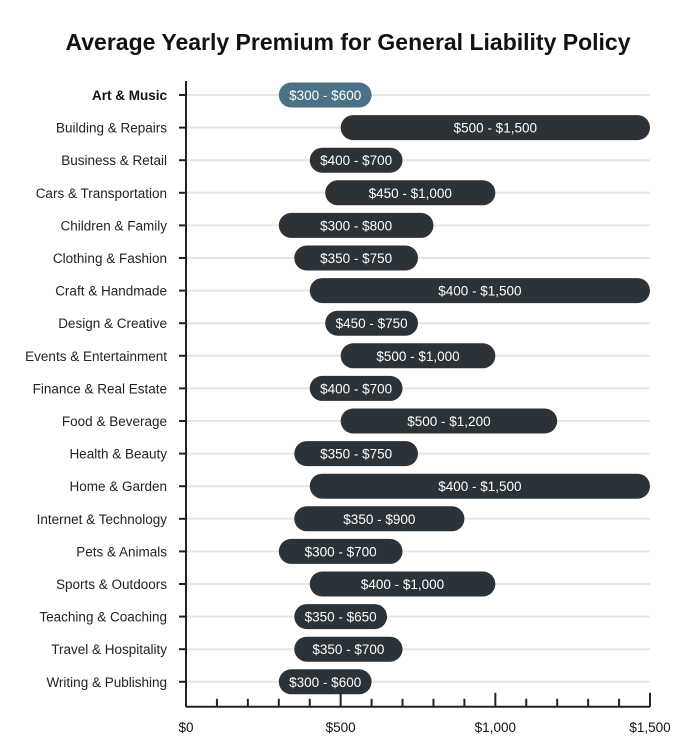  I want to click on category-label: Home & Garden, so click(118, 486).